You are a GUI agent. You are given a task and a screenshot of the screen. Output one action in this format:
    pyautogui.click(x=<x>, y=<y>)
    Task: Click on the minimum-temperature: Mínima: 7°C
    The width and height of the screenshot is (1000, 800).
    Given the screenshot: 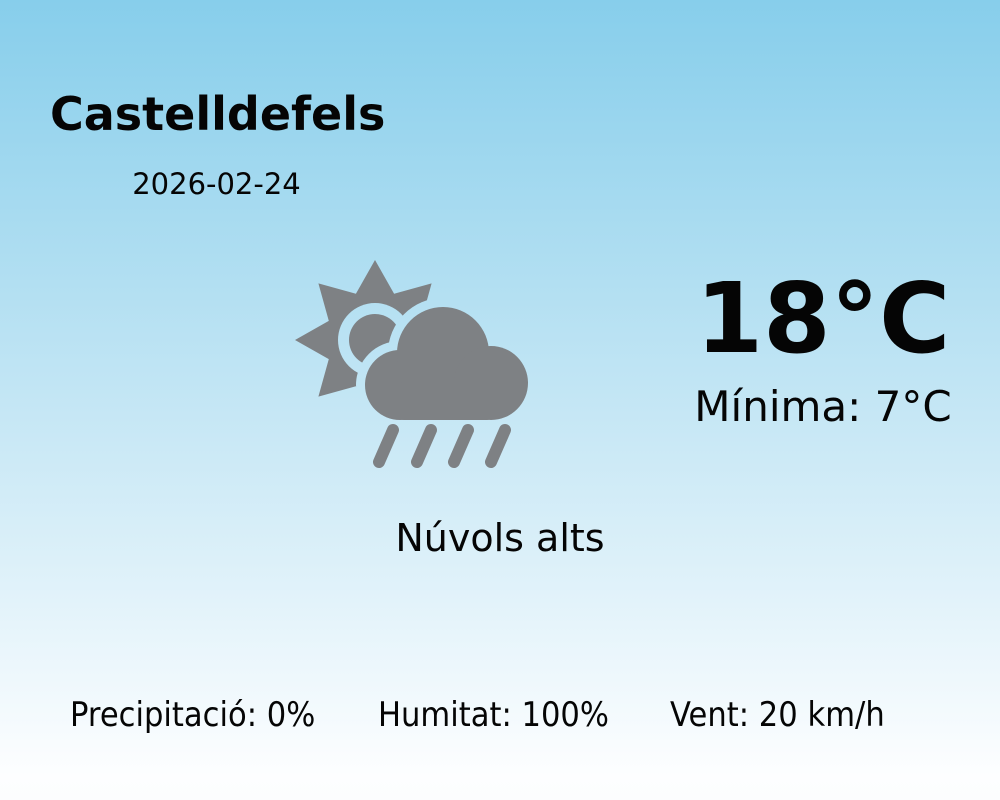 What is the action you would take?
    pyautogui.click(x=823, y=406)
    